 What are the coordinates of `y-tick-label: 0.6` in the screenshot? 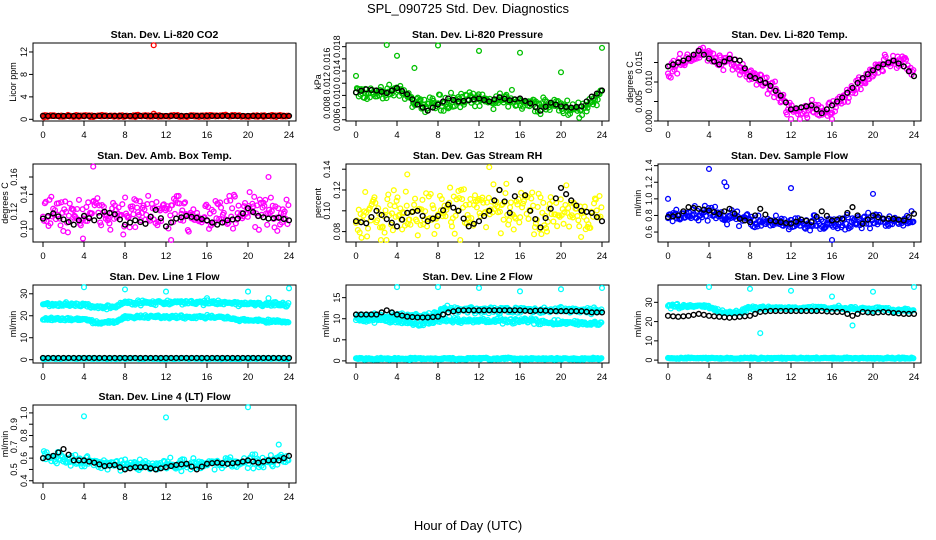 It's located at (24, 458).